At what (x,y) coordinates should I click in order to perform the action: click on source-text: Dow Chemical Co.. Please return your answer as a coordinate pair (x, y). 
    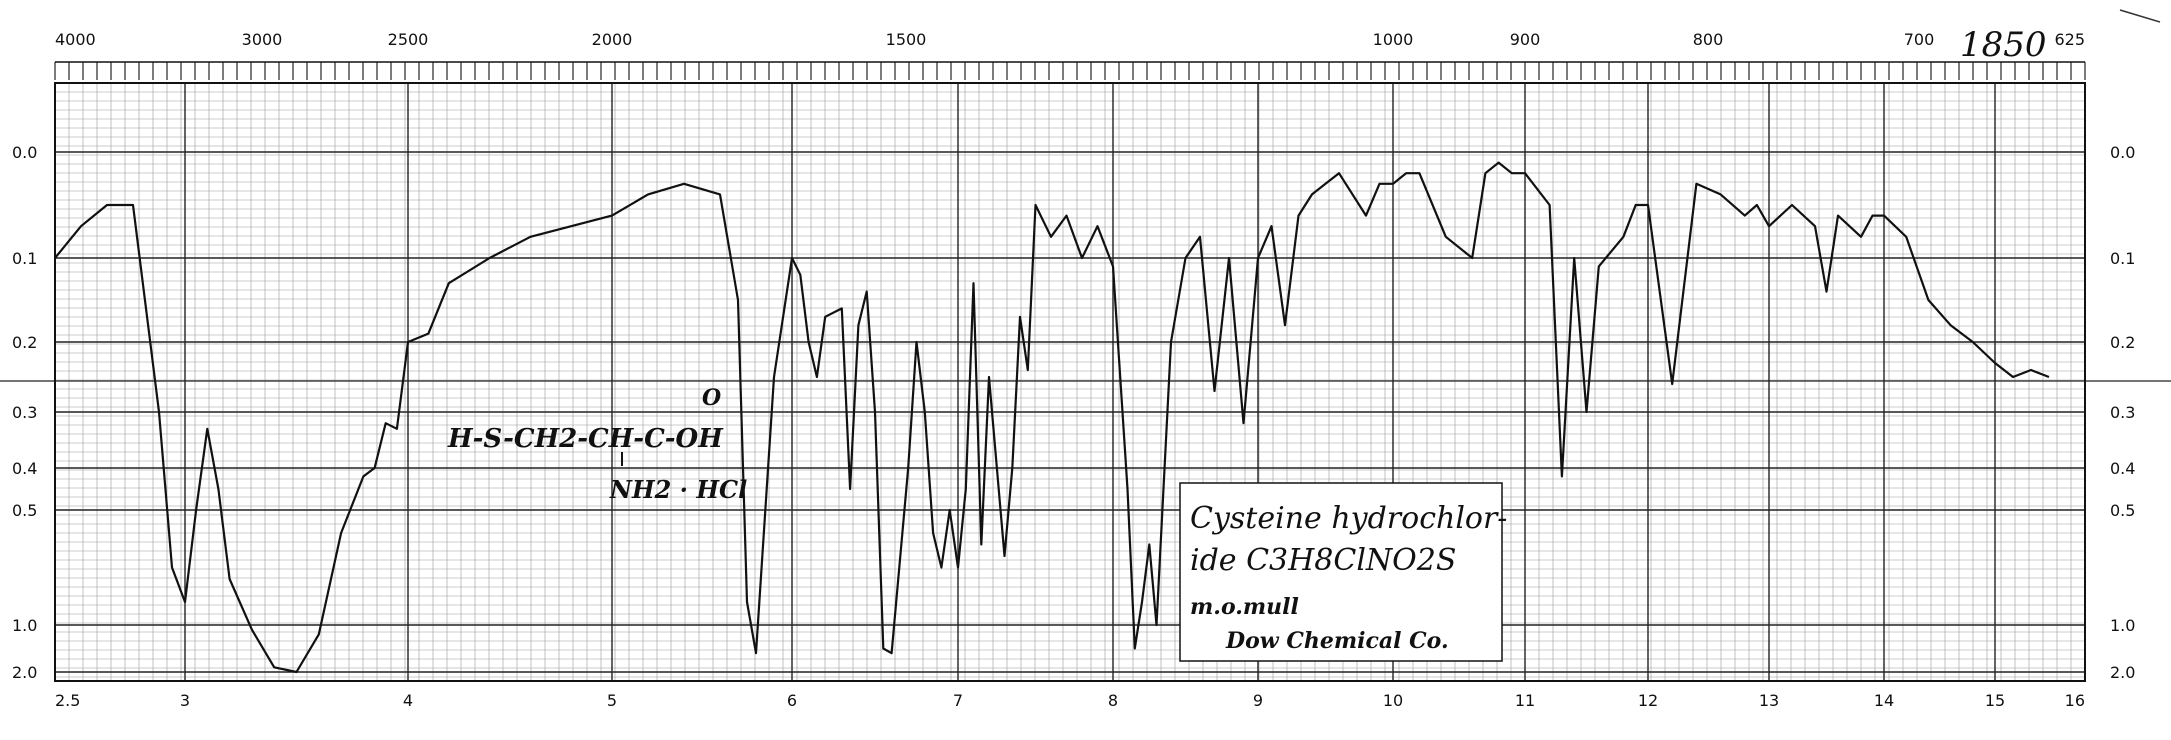
    Looking at the image, I should click on (1337, 641).